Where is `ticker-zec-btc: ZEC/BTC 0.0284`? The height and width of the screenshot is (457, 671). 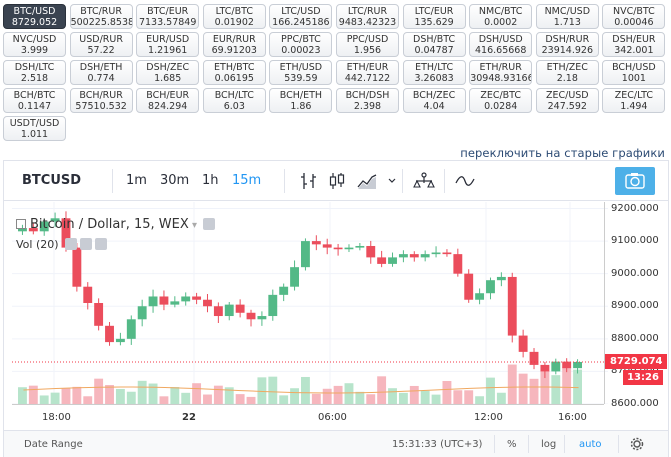 ticker-zec-btc: ZEC/BTC 0.0284 is located at coordinates (501, 100).